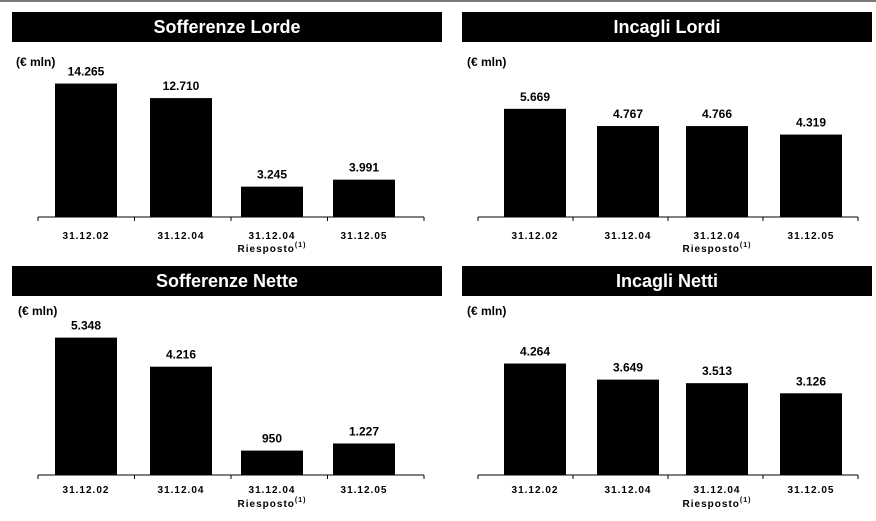 Image resolution: width=876 pixels, height=521 pixels. Describe the element at coordinates (667, 281) in the screenshot. I see `chart-title: Incagli Netti` at that location.